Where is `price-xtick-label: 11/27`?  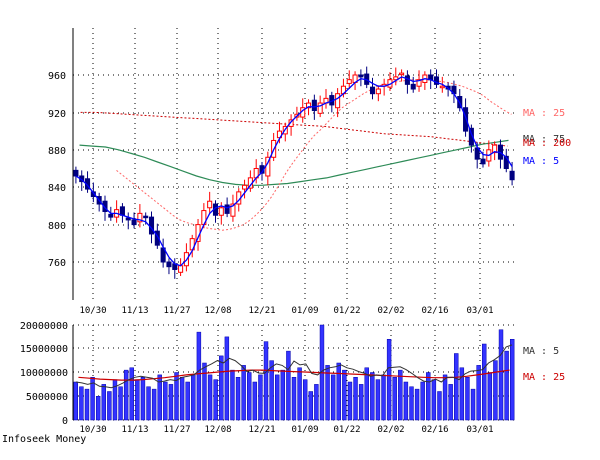
price-xtick-label: 11/27 is located at coordinates (176, 311).